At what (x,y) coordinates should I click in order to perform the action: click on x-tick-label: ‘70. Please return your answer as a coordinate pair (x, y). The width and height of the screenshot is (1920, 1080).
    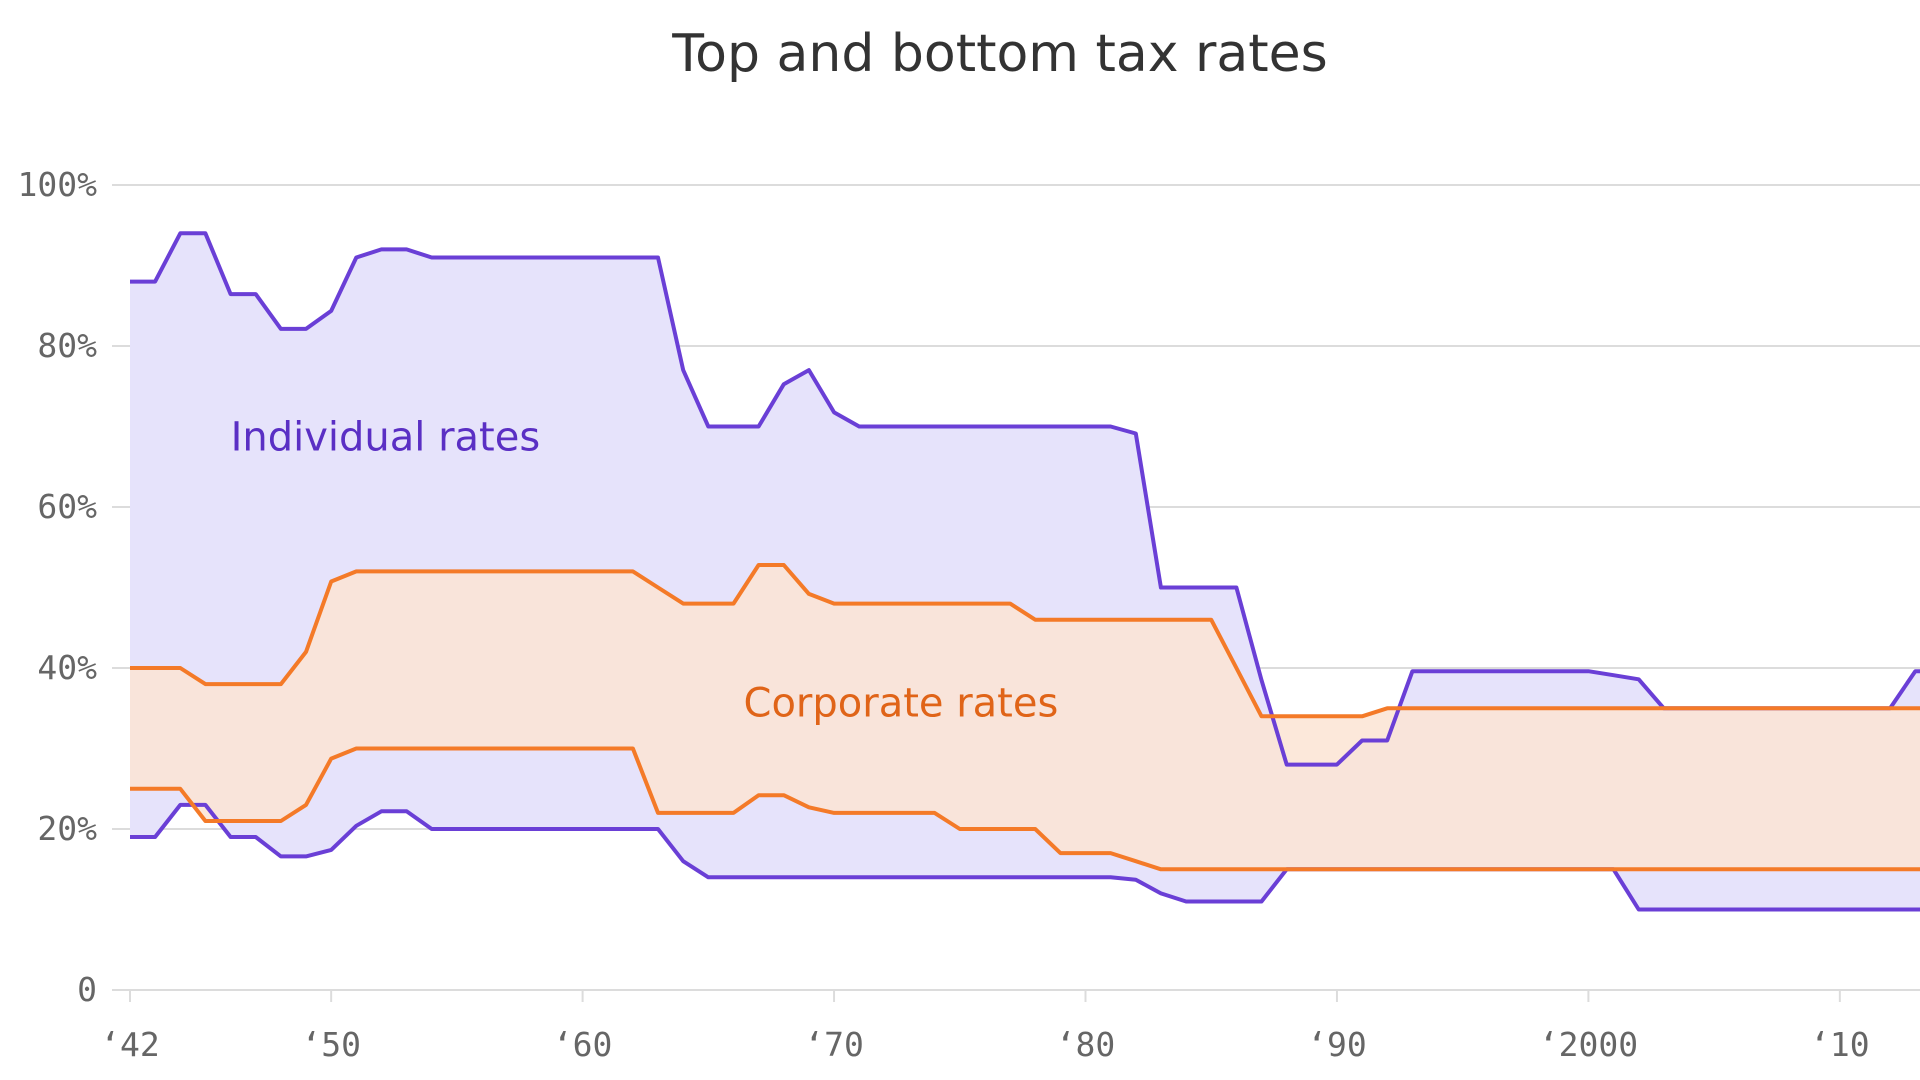
    Looking at the image, I should click on (834, 1044).